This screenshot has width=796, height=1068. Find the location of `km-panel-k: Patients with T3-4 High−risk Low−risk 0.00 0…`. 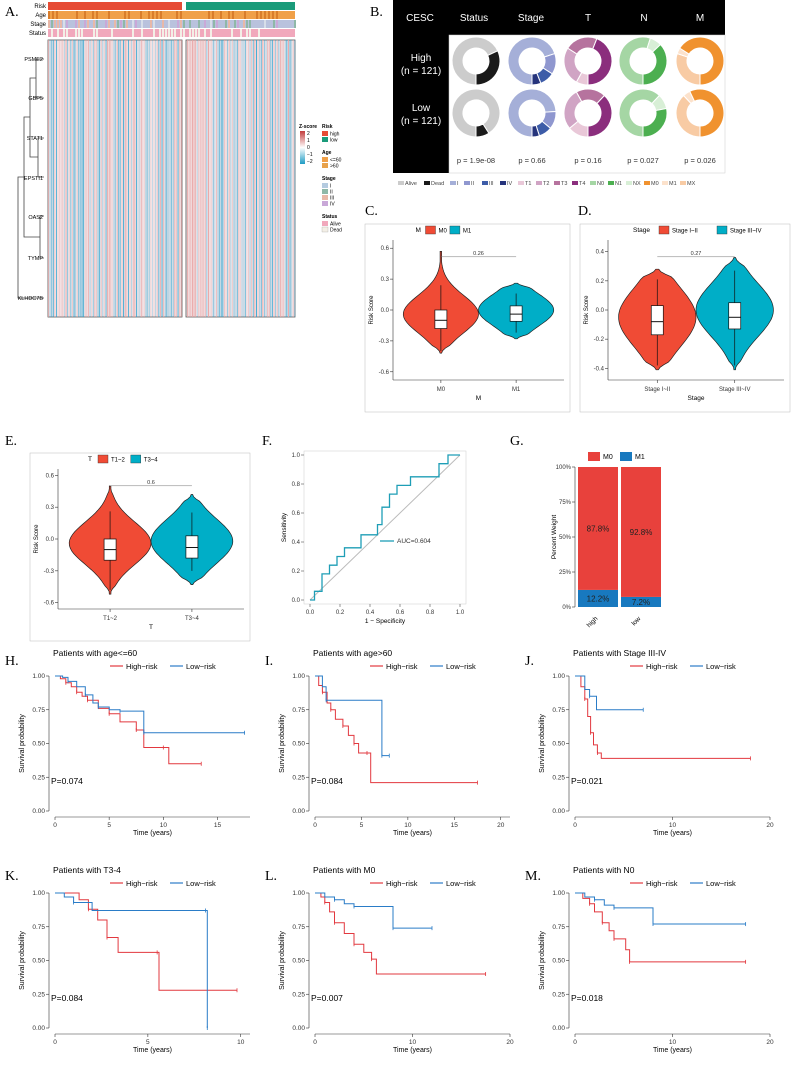

km-panel-k: Patients with T3-4 High−risk Low−risk 0.00 0… is located at coordinates (134, 959).